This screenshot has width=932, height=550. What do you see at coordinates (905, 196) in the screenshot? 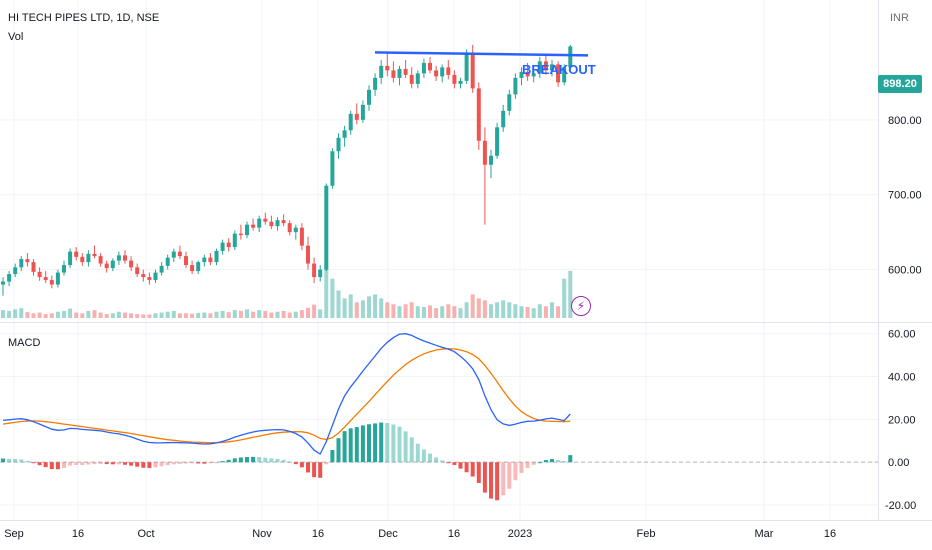
I see `price-tick-label: 700.00` at bounding box center [905, 196].